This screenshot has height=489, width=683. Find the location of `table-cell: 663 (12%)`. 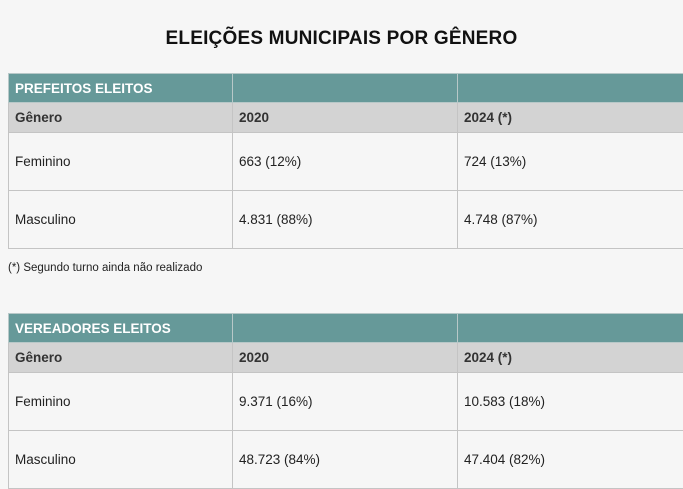

table-cell: 663 (12%) is located at coordinates (345, 162).